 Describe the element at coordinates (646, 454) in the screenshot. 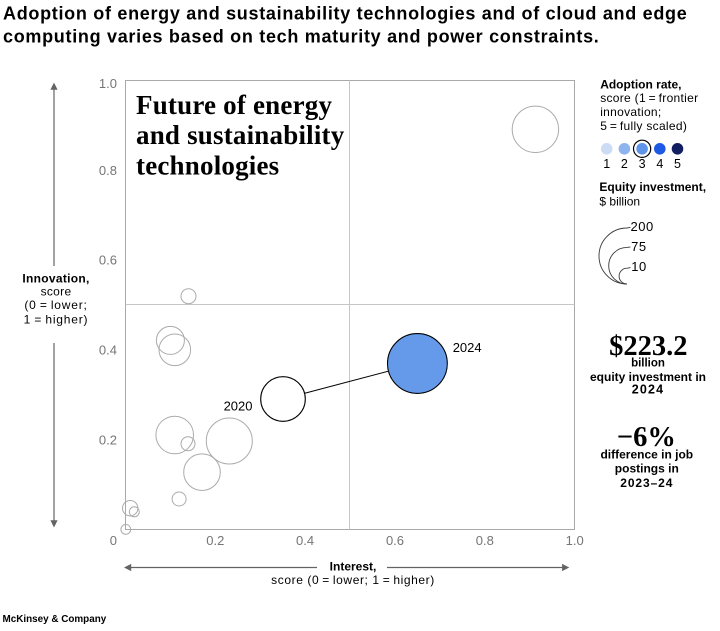

I see `svg-text: difference in job` at that location.